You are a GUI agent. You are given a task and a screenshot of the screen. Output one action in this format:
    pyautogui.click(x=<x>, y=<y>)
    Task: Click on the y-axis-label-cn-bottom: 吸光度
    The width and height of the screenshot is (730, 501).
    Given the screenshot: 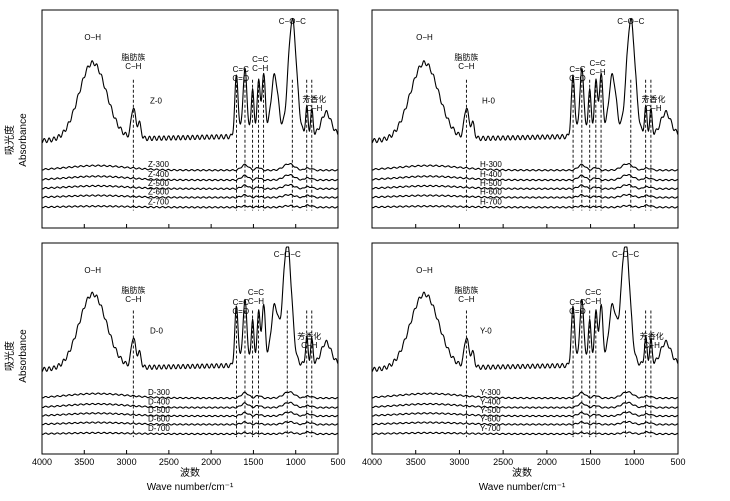 What is the action you would take?
    pyautogui.click(x=9, y=356)
    